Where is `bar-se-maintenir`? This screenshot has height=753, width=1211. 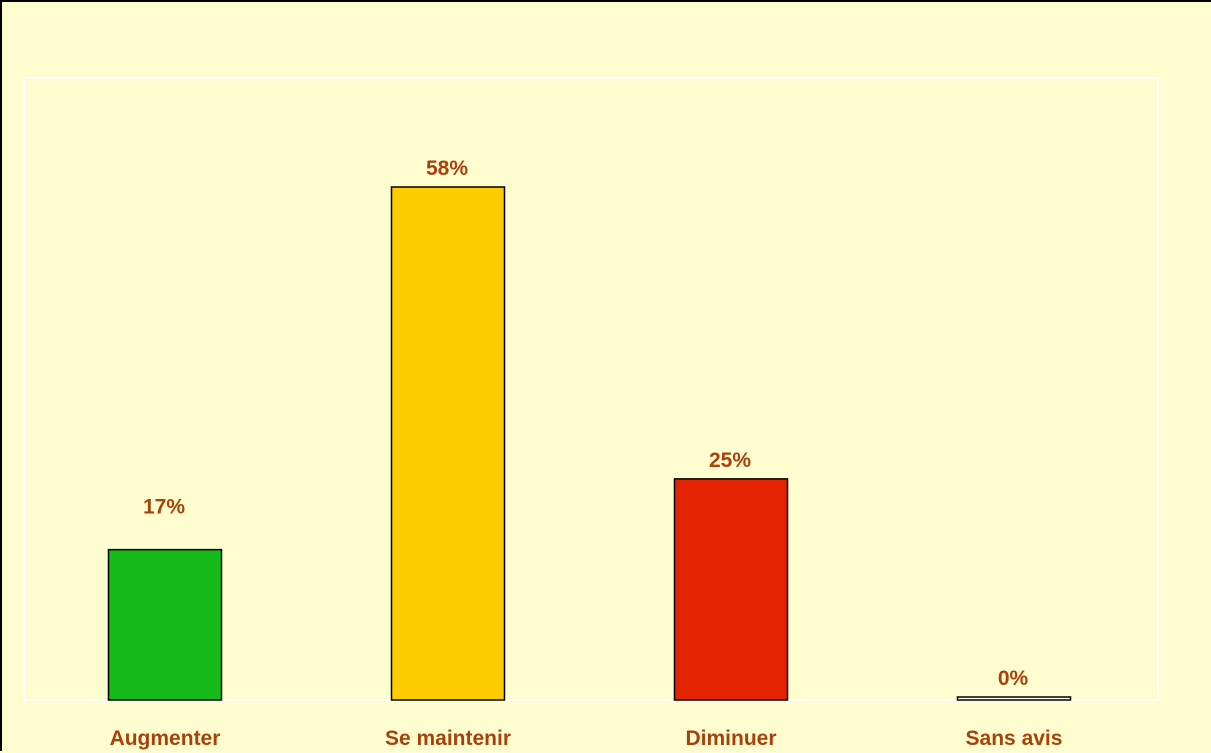 bar-se-maintenir is located at coordinates (448, 443).